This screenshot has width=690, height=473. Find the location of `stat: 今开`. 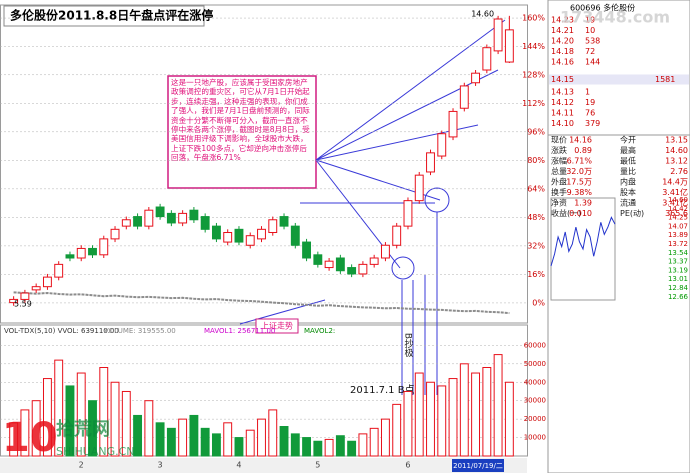

stat: 今开 is located at coordinates (628, 140).